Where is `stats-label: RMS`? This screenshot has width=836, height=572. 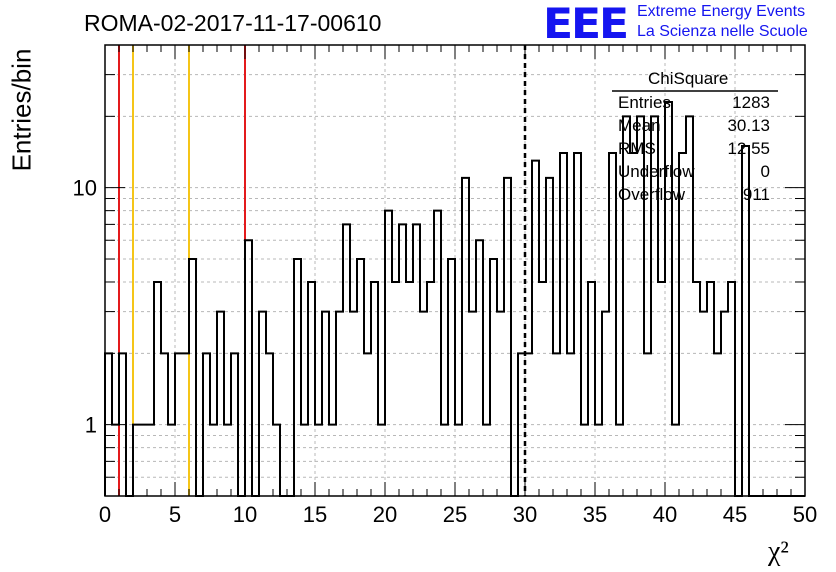 stats-label: RMS is located at coordinates (637, 148).